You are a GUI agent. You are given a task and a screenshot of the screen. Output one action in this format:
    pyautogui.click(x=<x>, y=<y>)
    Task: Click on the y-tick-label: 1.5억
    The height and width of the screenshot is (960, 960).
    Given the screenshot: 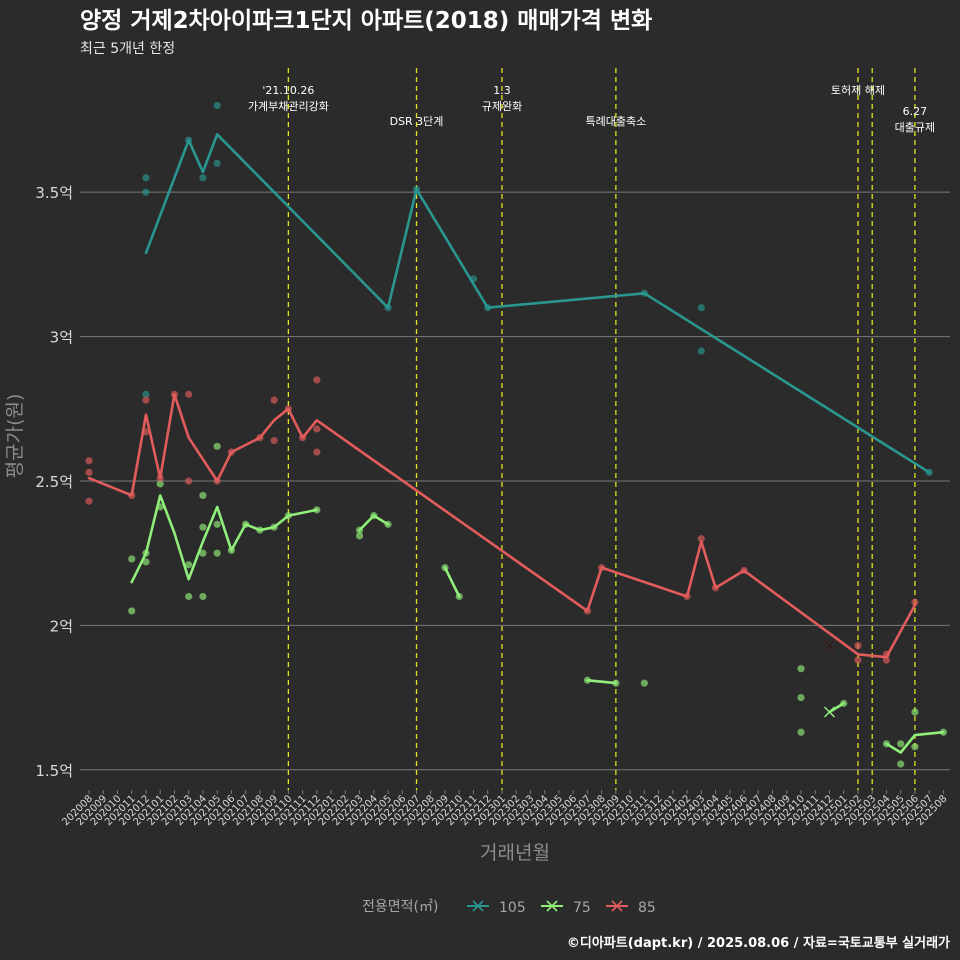 What is the action you would take?
    pyautogui.click(x=54, y=771)
    